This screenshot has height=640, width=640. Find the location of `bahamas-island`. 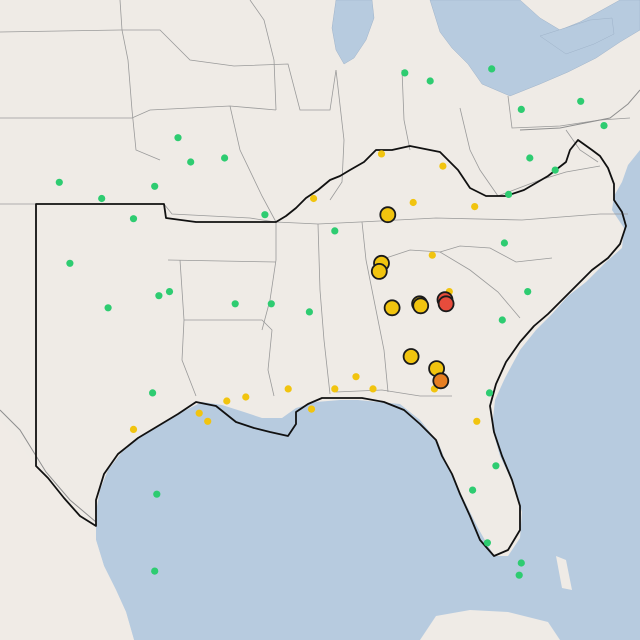

bahamas-island is located at coordinates (564, 573).